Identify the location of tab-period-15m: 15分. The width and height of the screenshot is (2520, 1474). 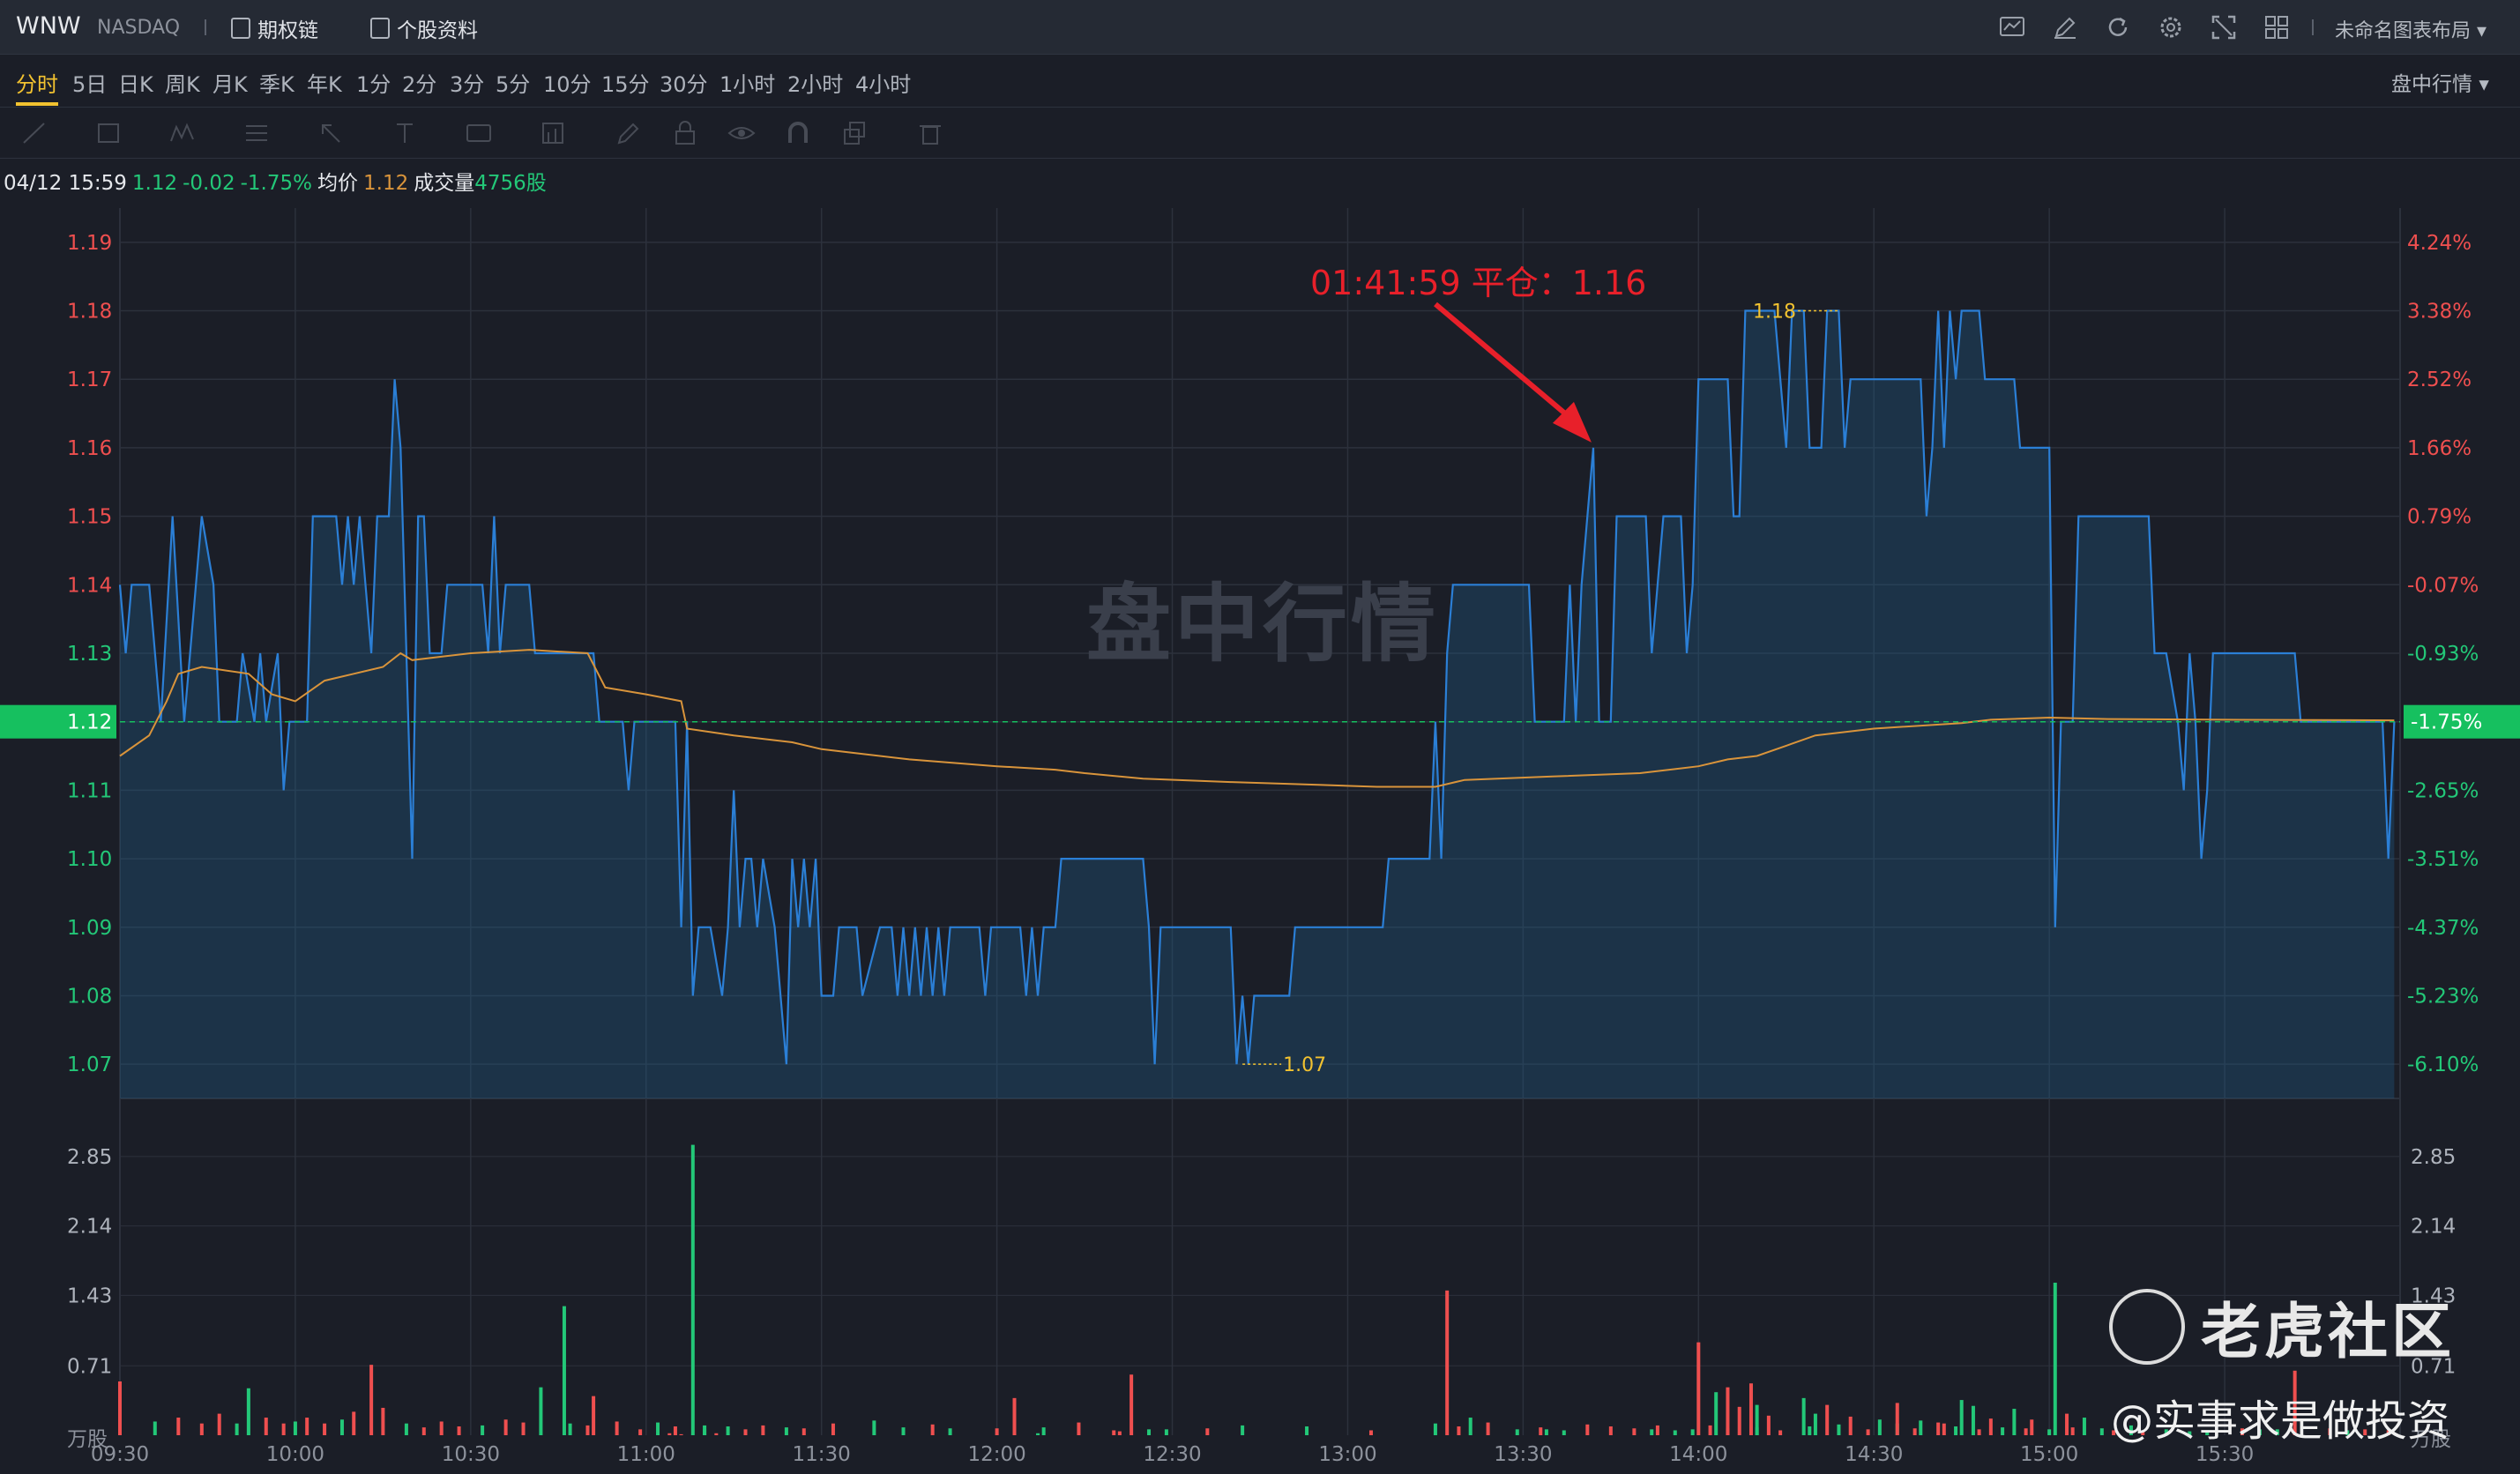
(625, 84).